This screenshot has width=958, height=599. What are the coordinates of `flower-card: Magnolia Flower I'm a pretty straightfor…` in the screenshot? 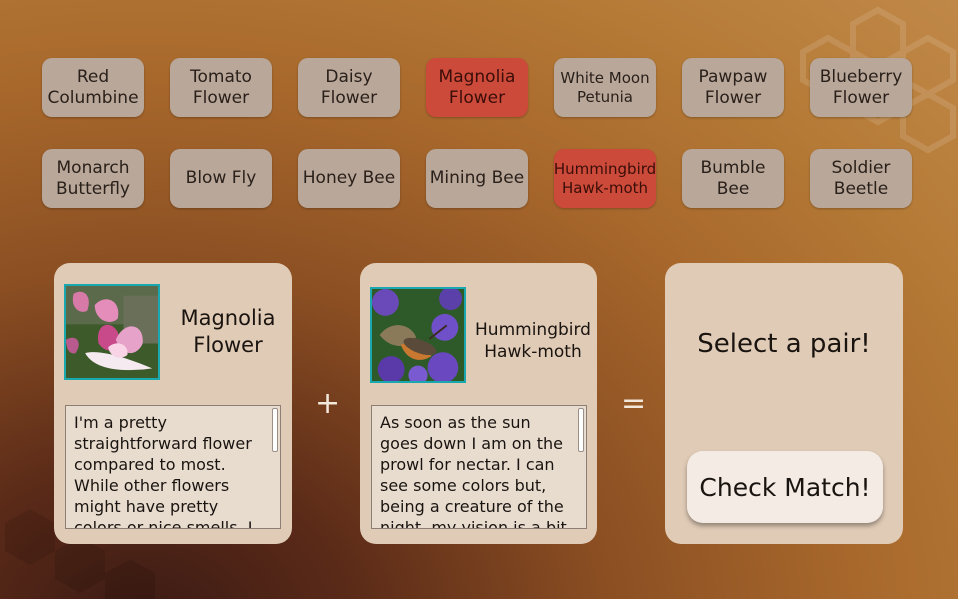 It's located at (173, 403).